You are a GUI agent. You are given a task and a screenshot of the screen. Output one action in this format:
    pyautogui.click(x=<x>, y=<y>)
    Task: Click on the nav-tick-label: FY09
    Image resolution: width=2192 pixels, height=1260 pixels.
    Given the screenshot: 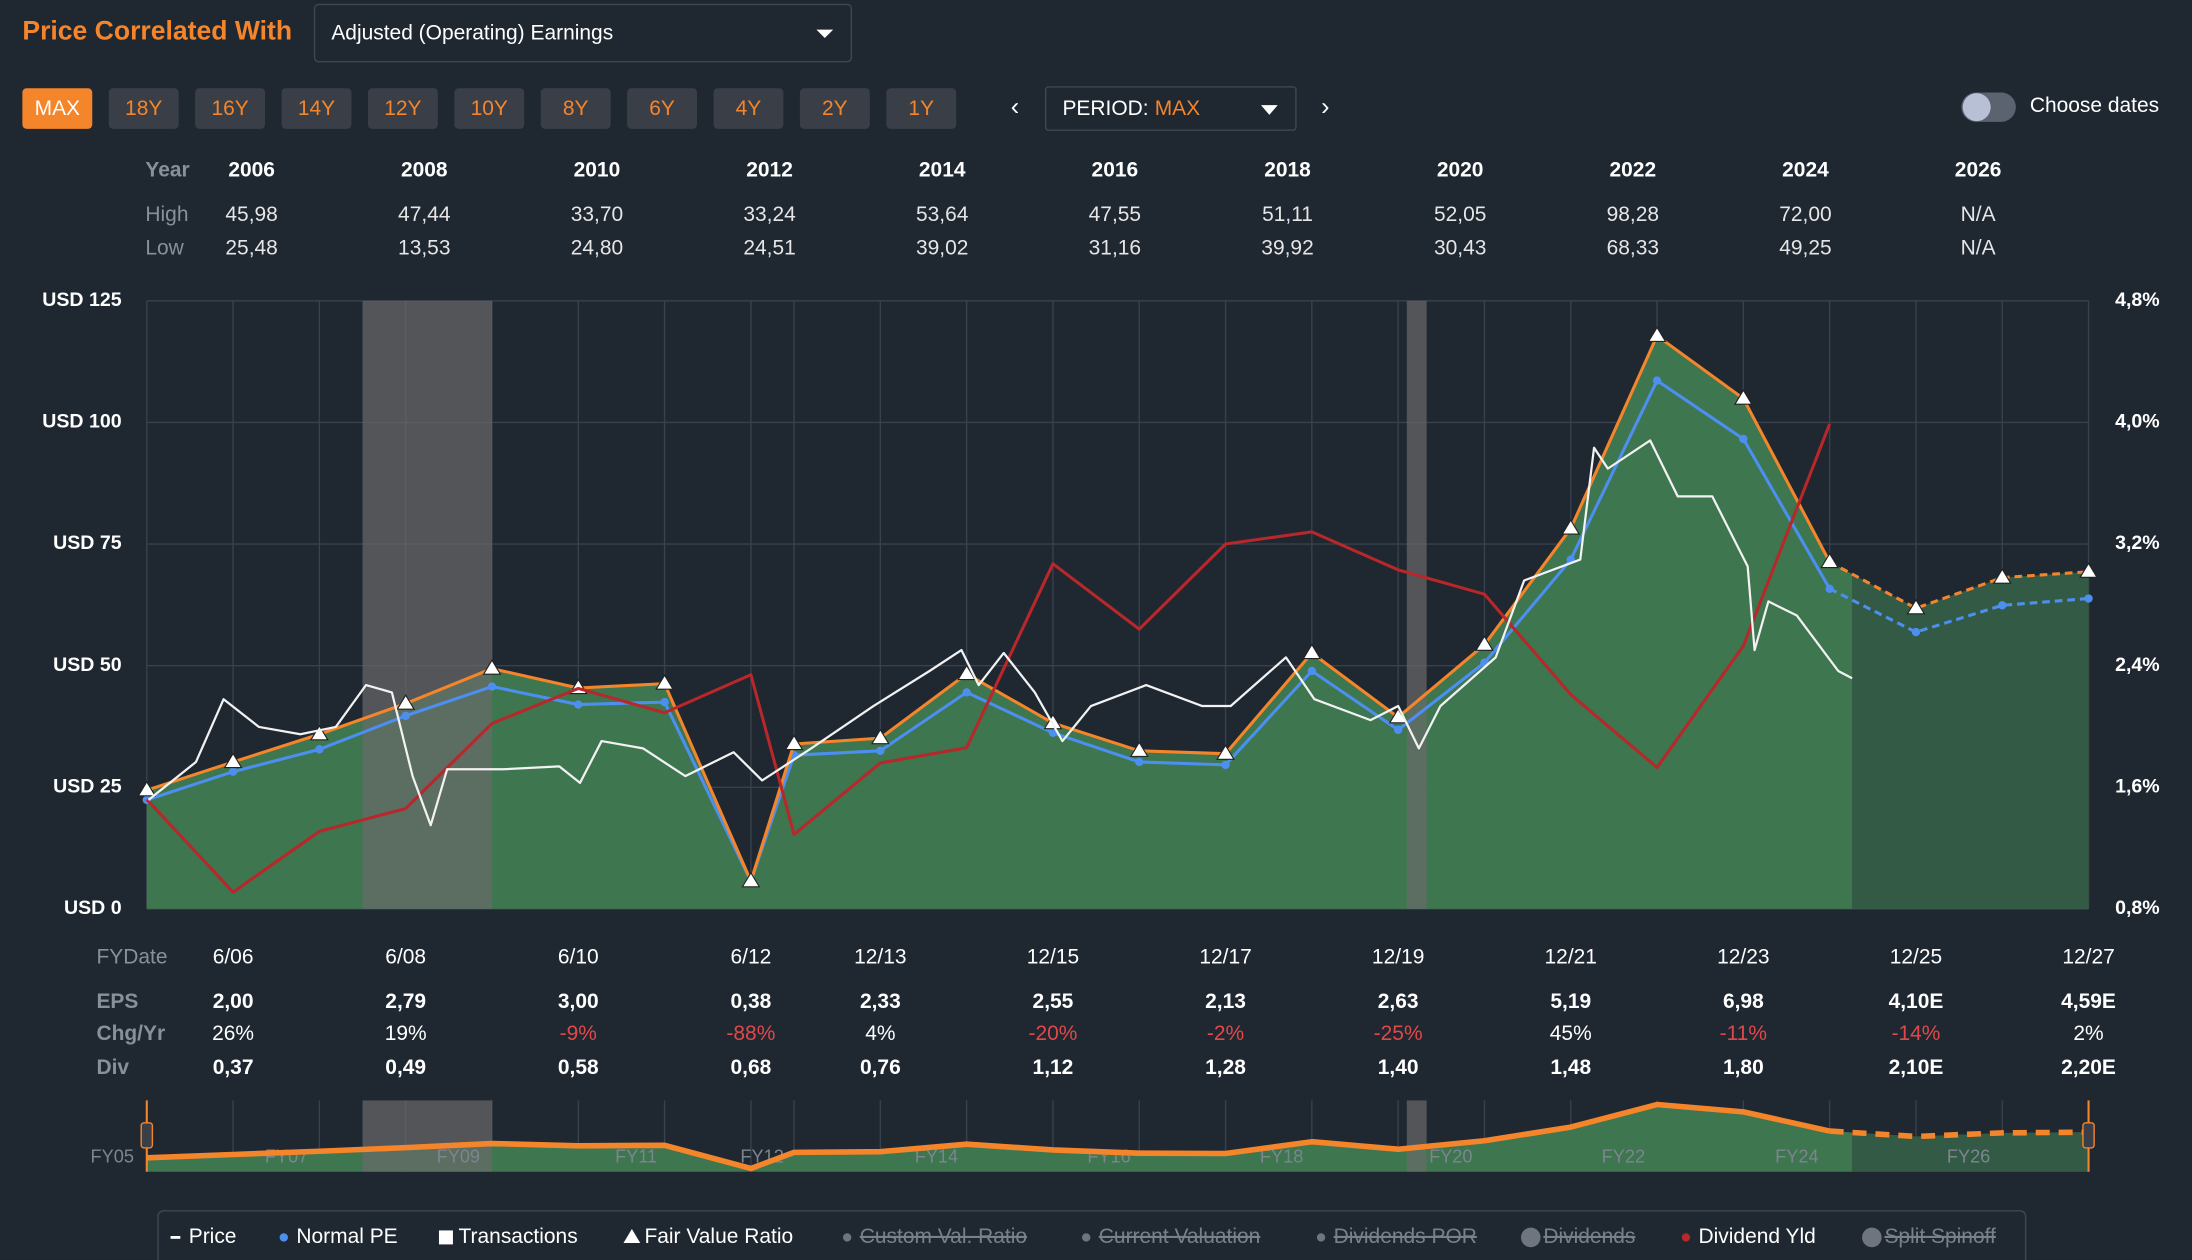 What is the action you would take?
    pyautogui.click(x=458, y=1157)
    